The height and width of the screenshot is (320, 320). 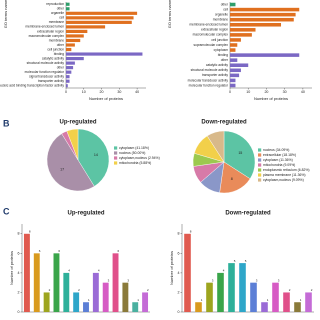 What do you see at coordinates (135, 163) in the screenshot?
I see `legend-label: mitochondria (5.88%)` at bounding box center [135, 163].